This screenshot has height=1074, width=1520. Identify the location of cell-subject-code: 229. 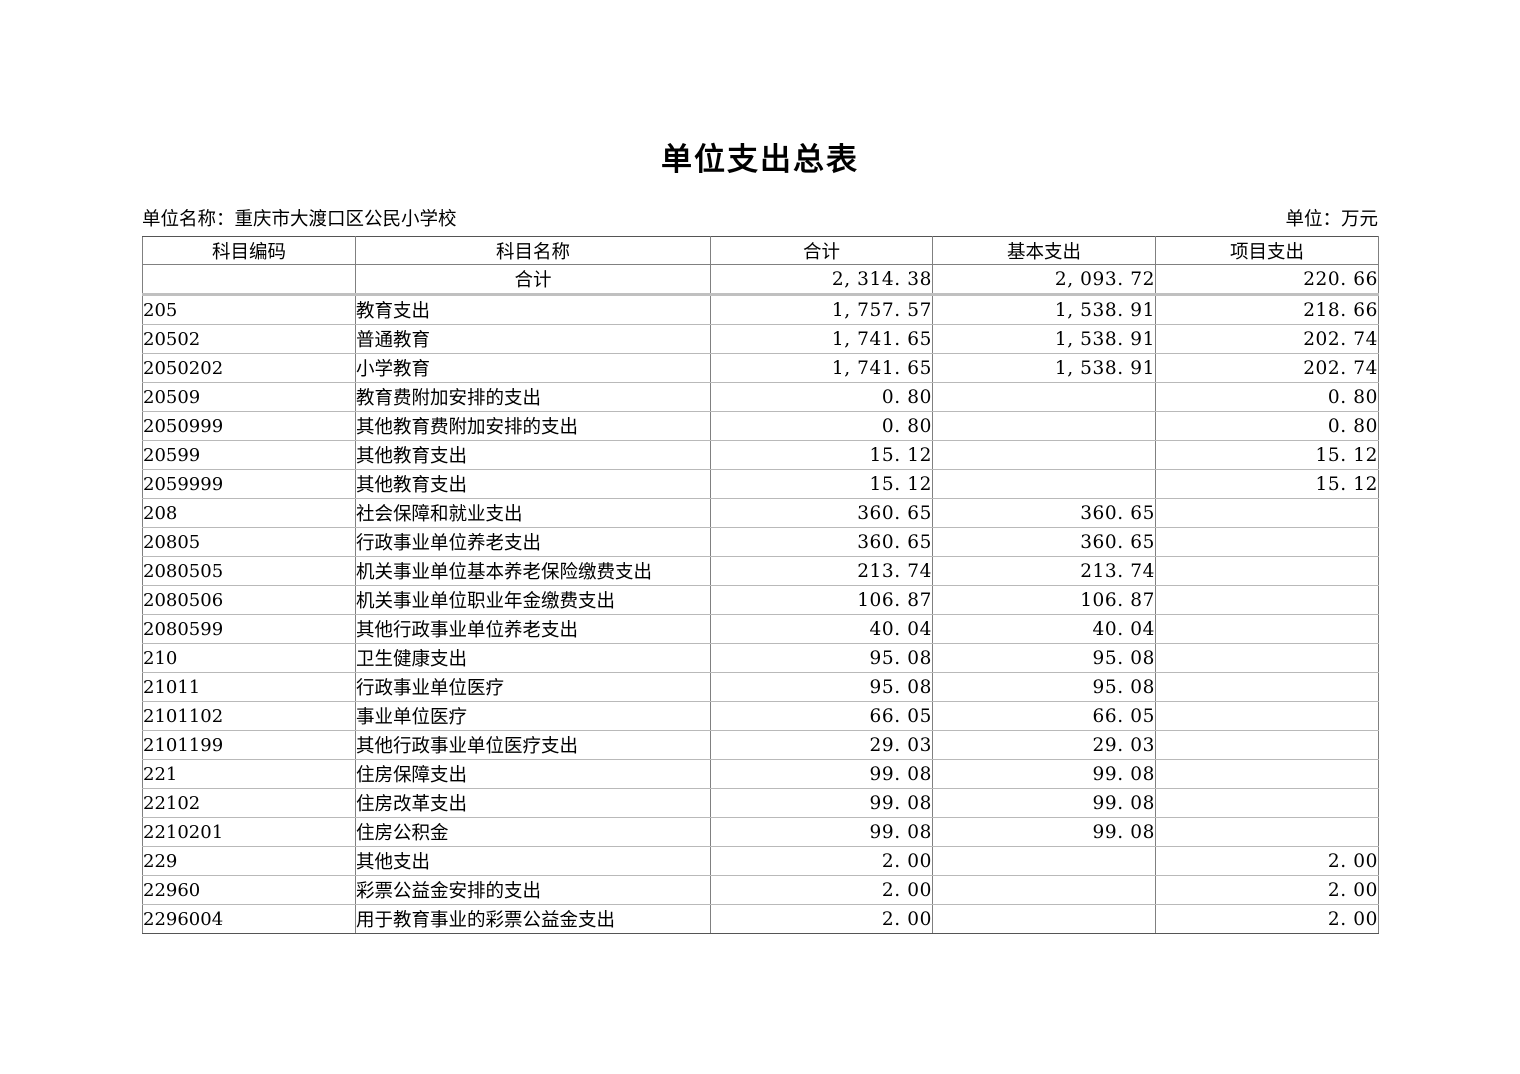
(249, 861).